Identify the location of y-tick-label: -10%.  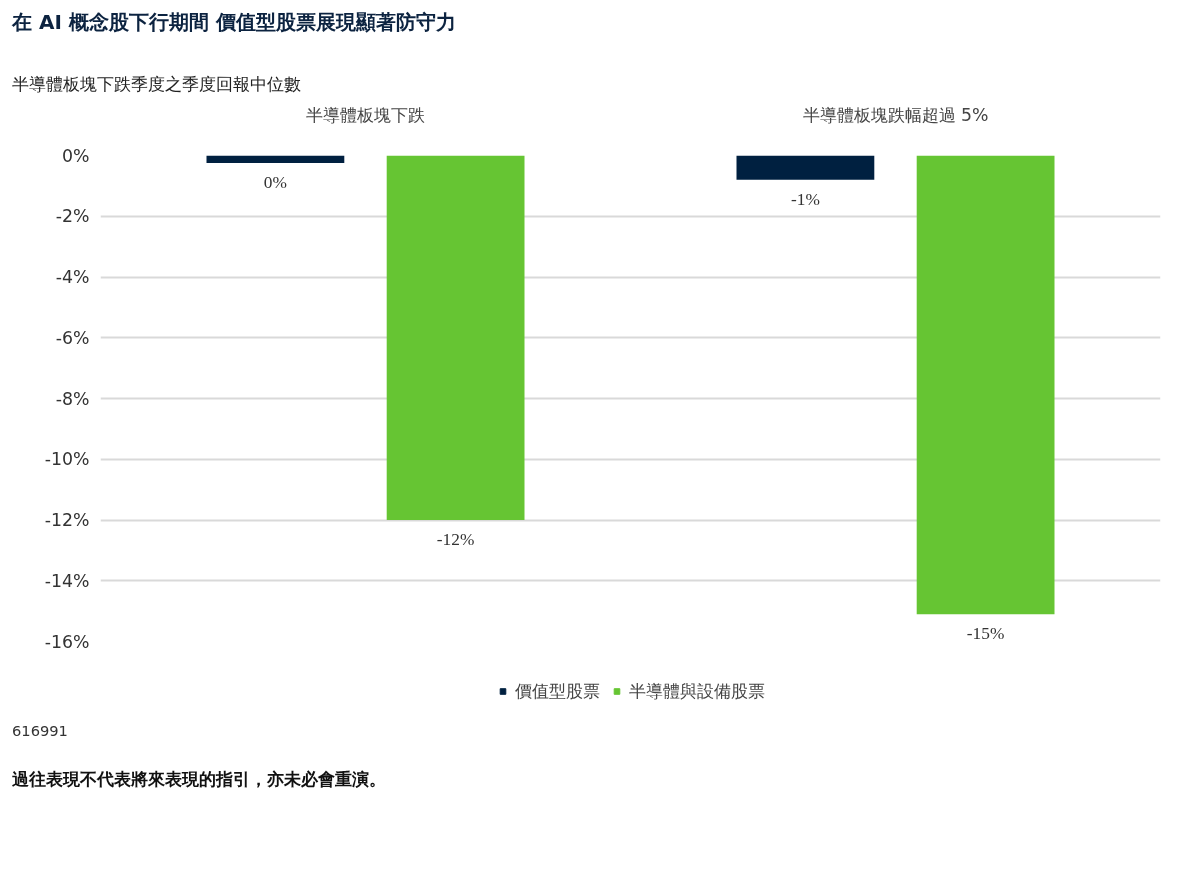
(67, 459).